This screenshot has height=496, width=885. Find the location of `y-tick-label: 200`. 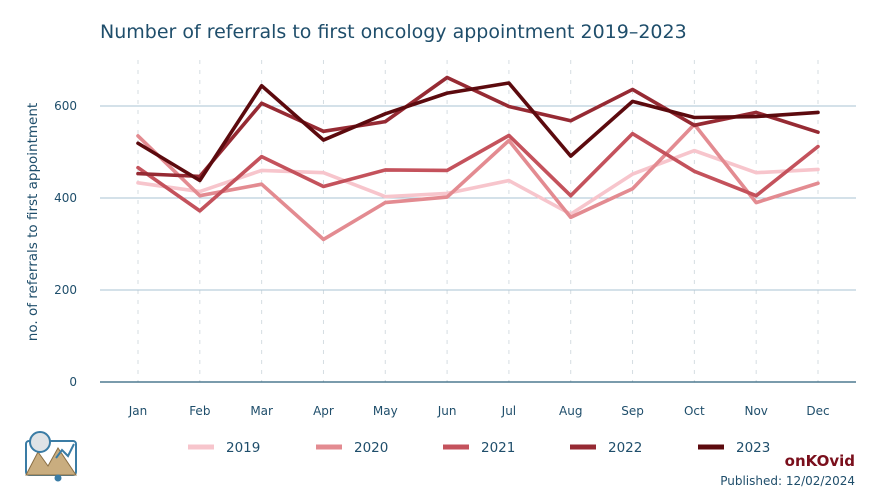

y-tick-label: 200 is located at coordinates (65, 290).